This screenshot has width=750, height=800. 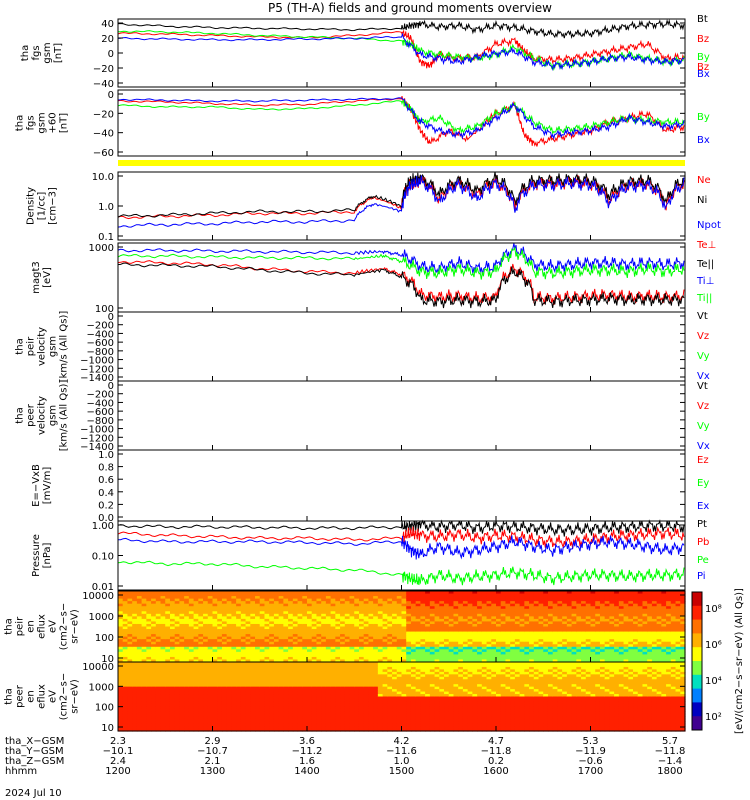 What do you see at coordinates (401, 573) in the screenshot?
I see `series-line-green` at bounding box center [401, 573].